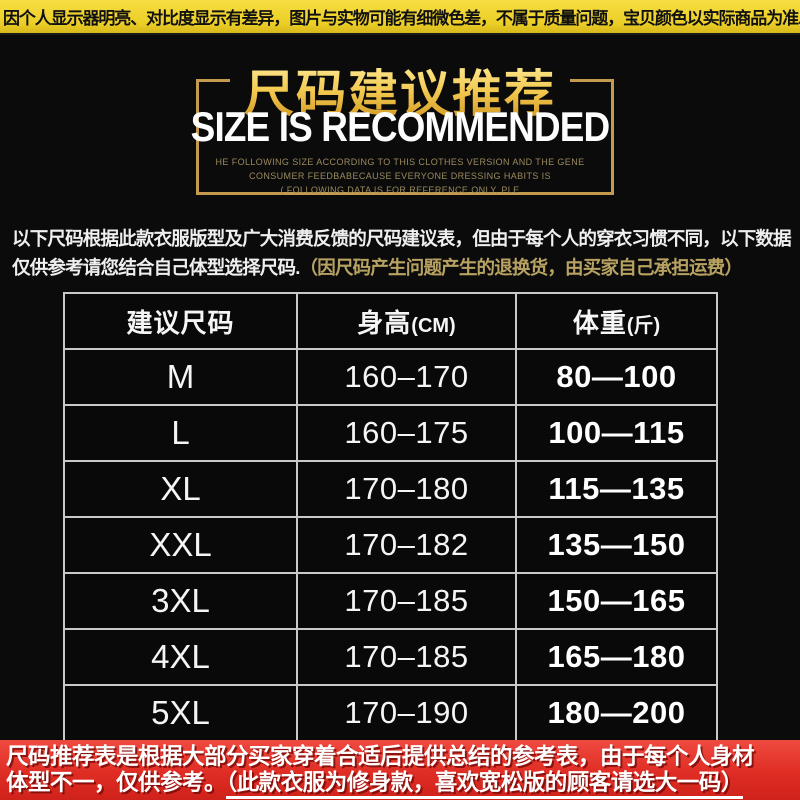 This screenshot has width=800, height=800. I want to click on page-title-cn-wrap: 尺码建议推荐, so click(400, 90).